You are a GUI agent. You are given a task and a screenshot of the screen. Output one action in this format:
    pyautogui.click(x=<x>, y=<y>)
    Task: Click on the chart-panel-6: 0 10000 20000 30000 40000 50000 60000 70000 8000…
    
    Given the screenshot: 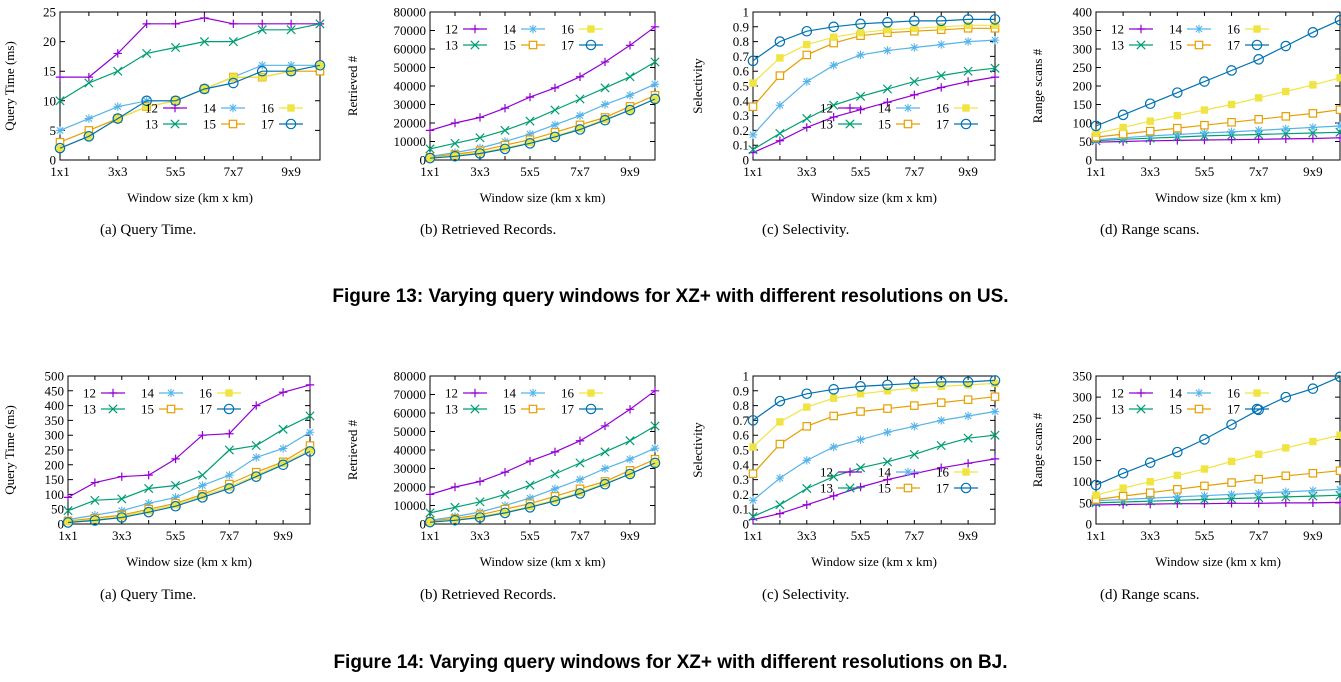 What is the action you would take?
    pyautogui.click(x=503, y=469)
    